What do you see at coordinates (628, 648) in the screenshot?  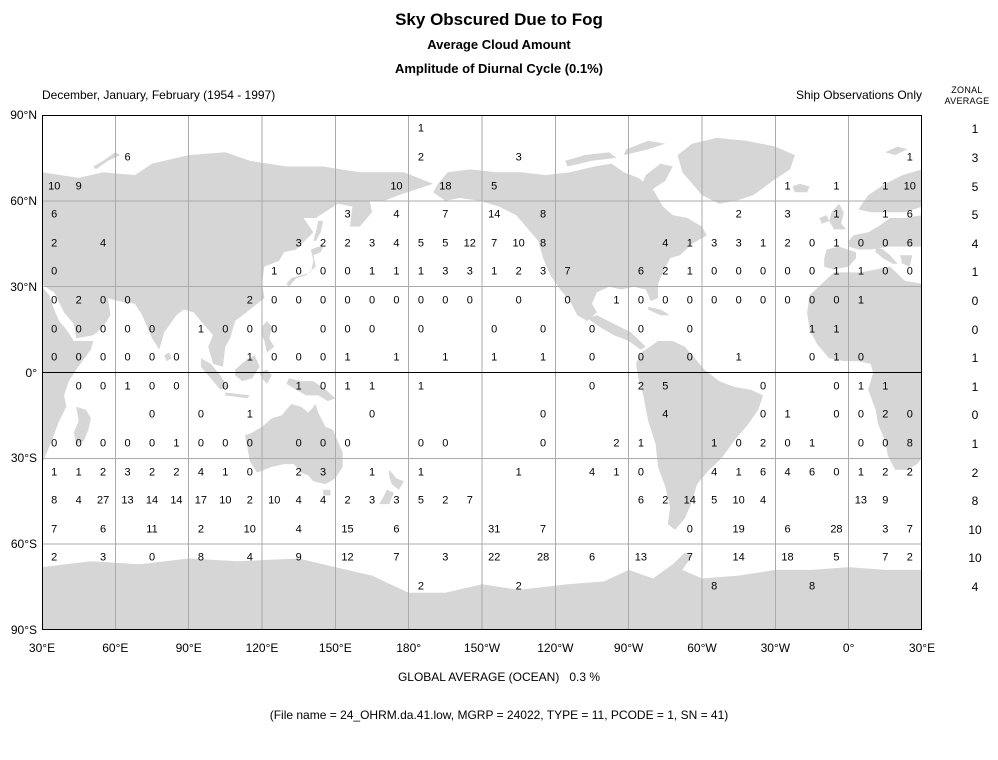 I see `x-axis-tick-label: 90°W` at bounding box center [628, 648].